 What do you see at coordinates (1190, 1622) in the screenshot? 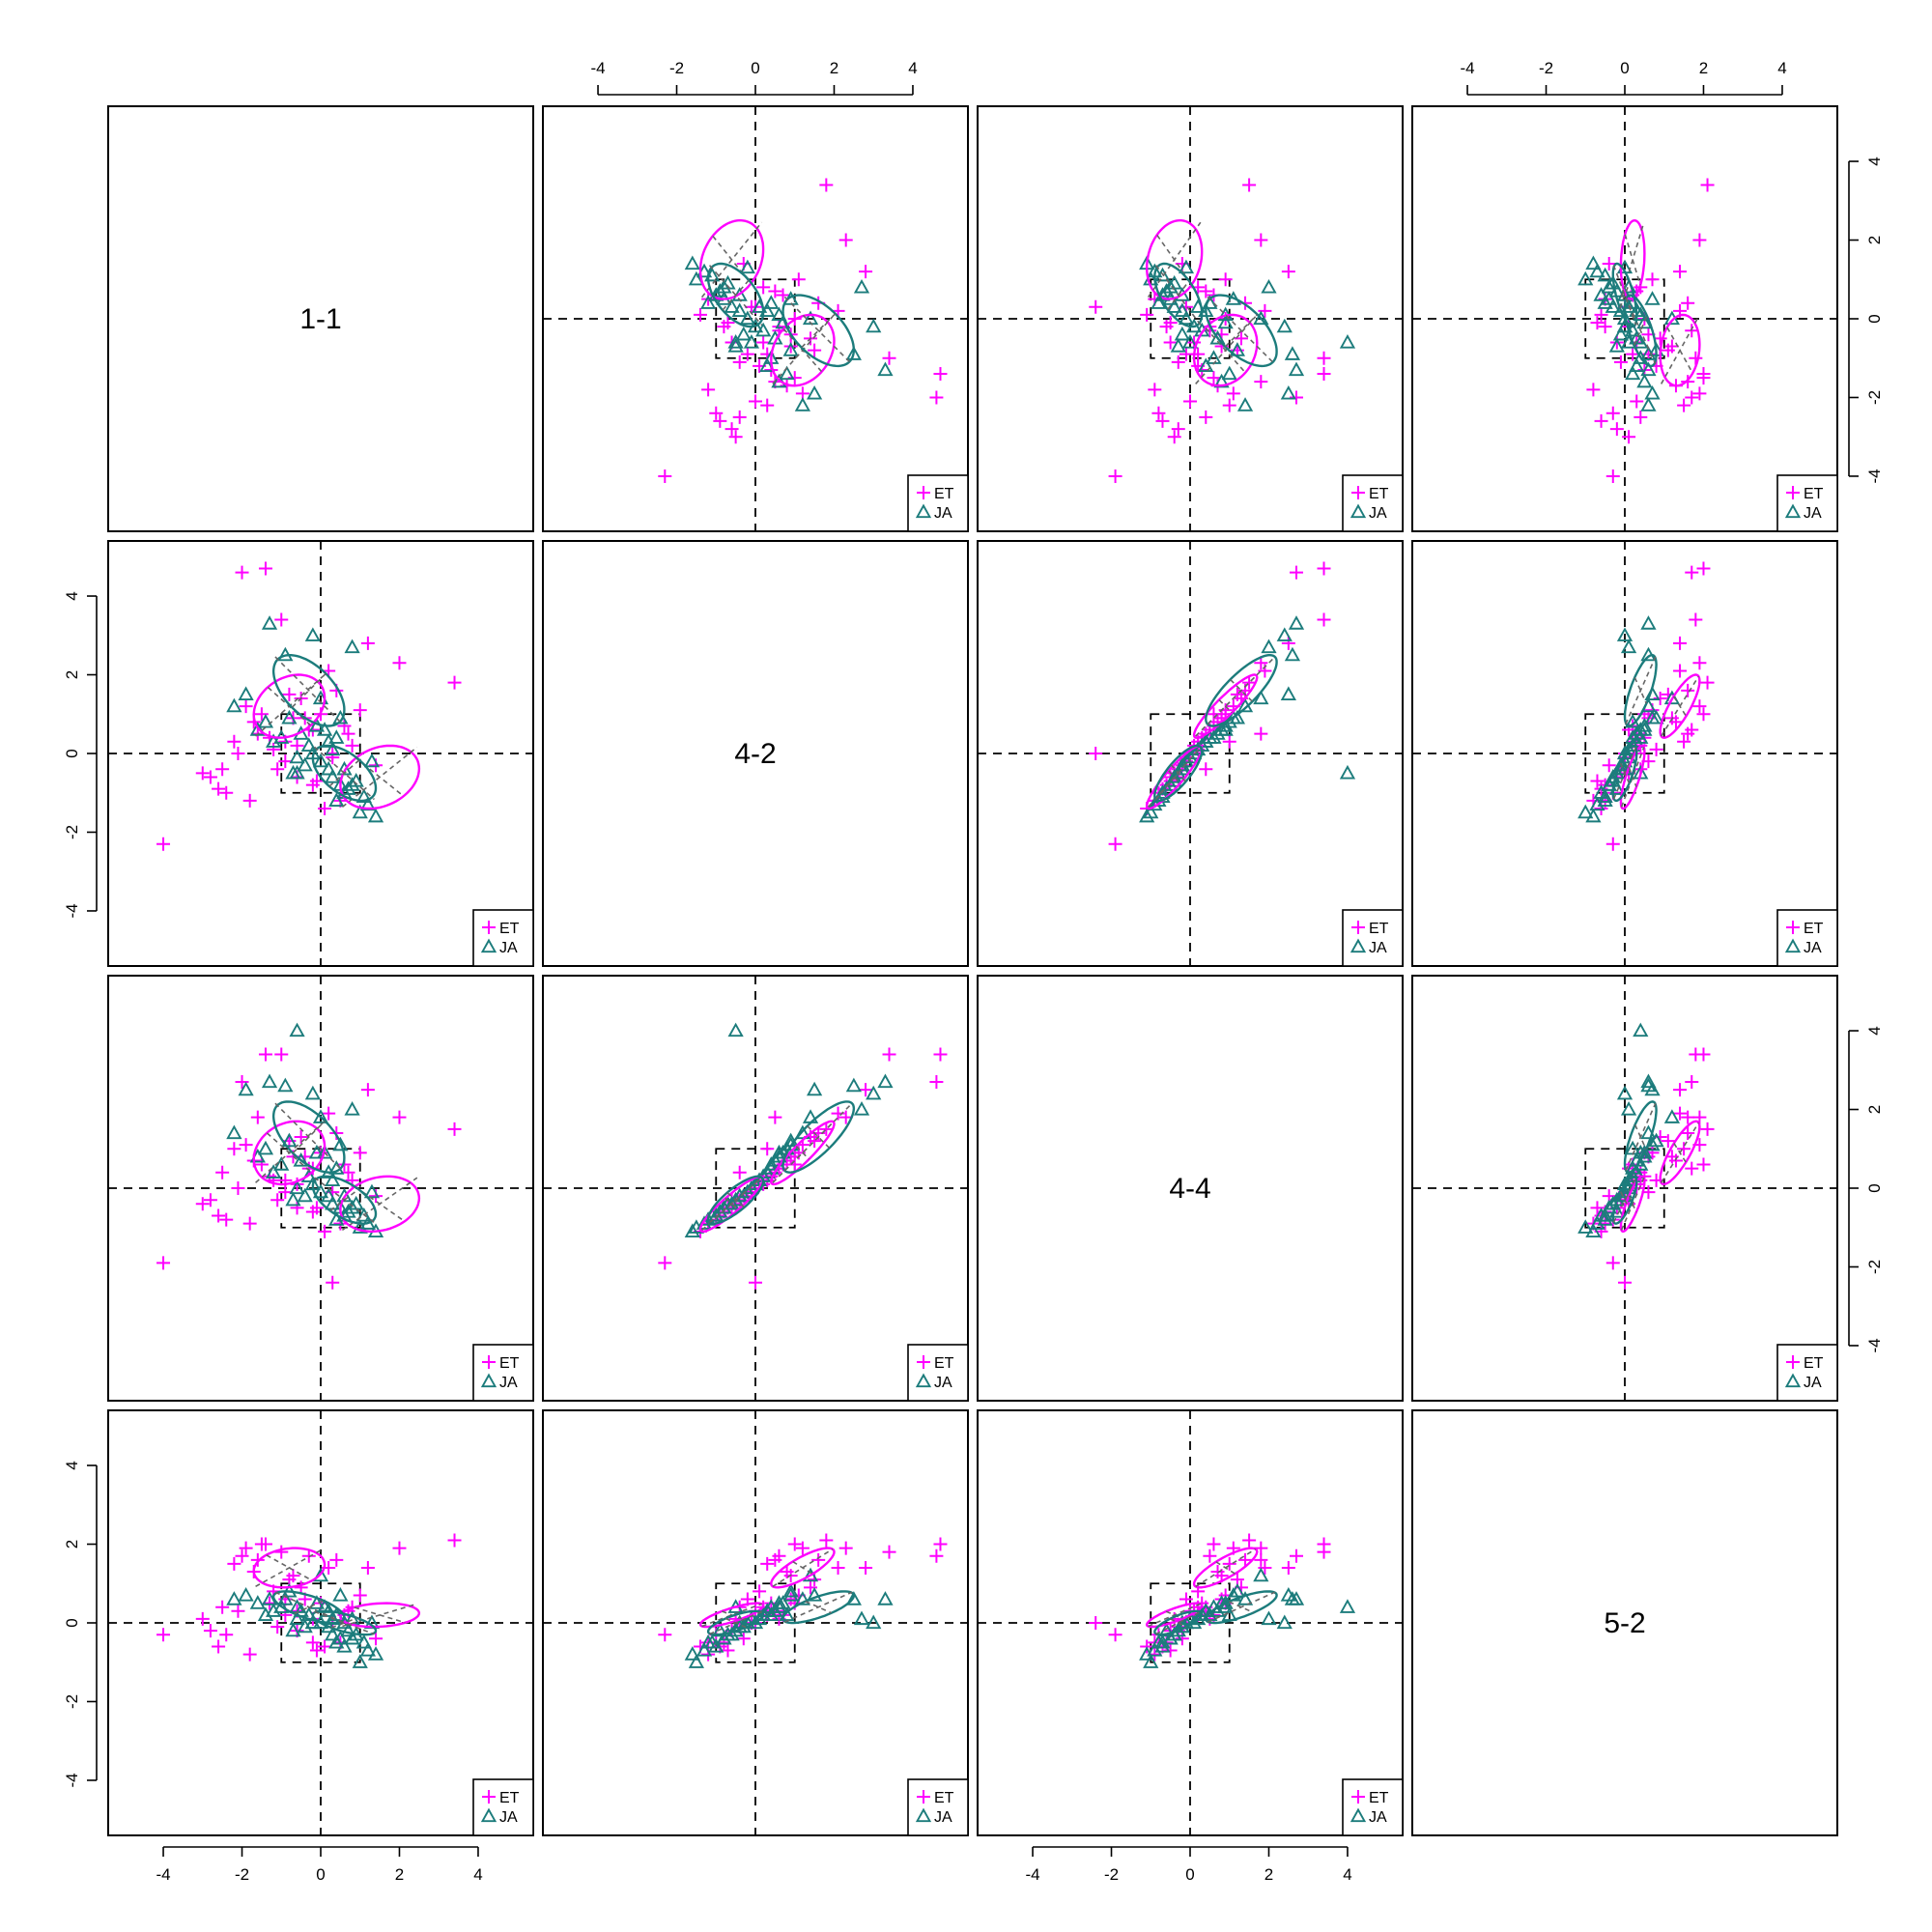
I see `panel-4-3: ET JA` at bounding box center [1190, 1622].